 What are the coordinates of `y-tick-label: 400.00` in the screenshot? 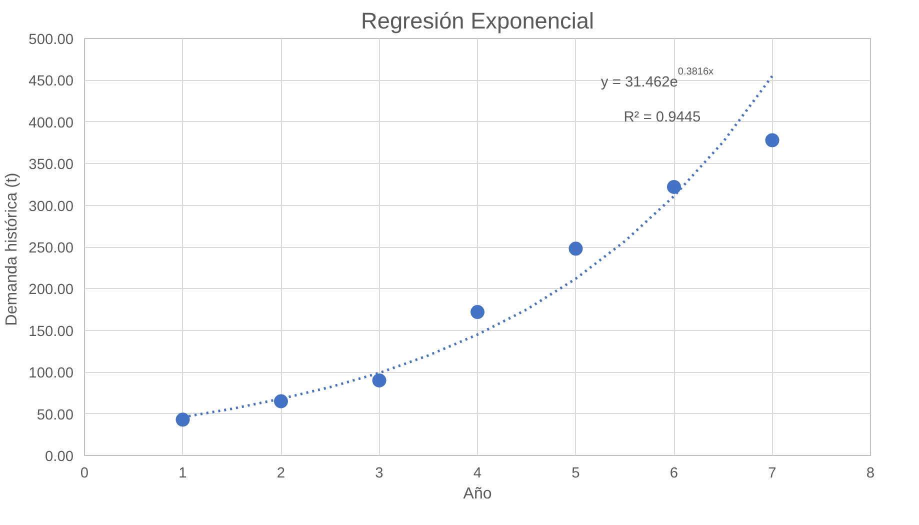 It's located at (51, 123).